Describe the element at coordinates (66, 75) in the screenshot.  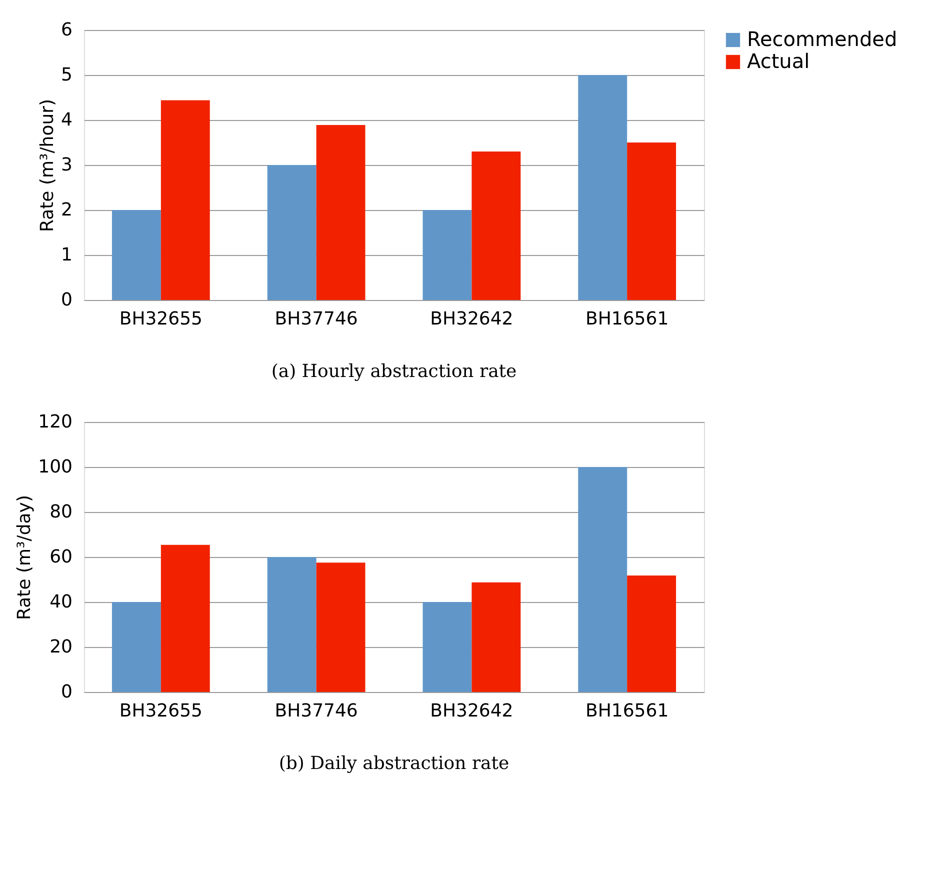
I see `y-tick-label: 5` at that location.